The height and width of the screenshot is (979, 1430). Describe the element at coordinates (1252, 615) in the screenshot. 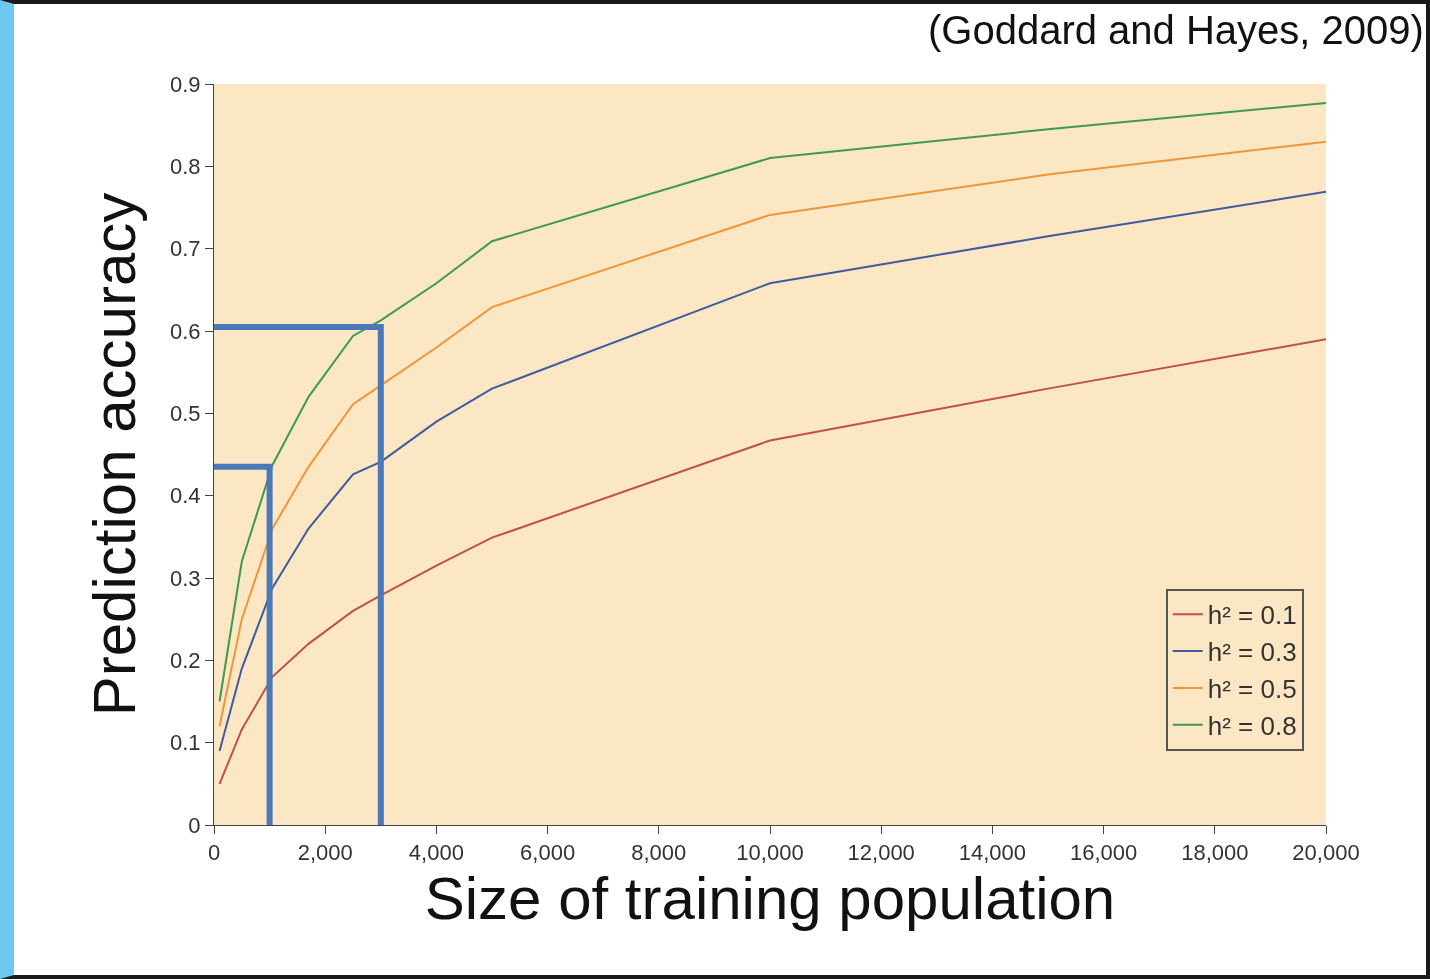

I see `legend-label: h² = 0.1` at that location.